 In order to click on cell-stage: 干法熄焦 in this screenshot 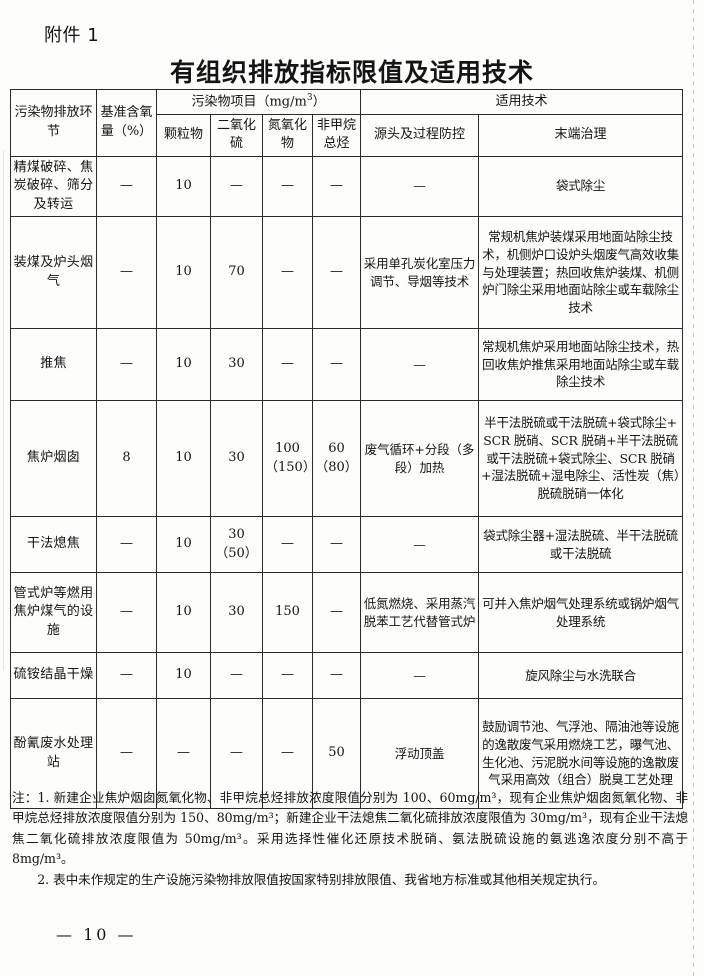, I will do `click(53, 545)`.